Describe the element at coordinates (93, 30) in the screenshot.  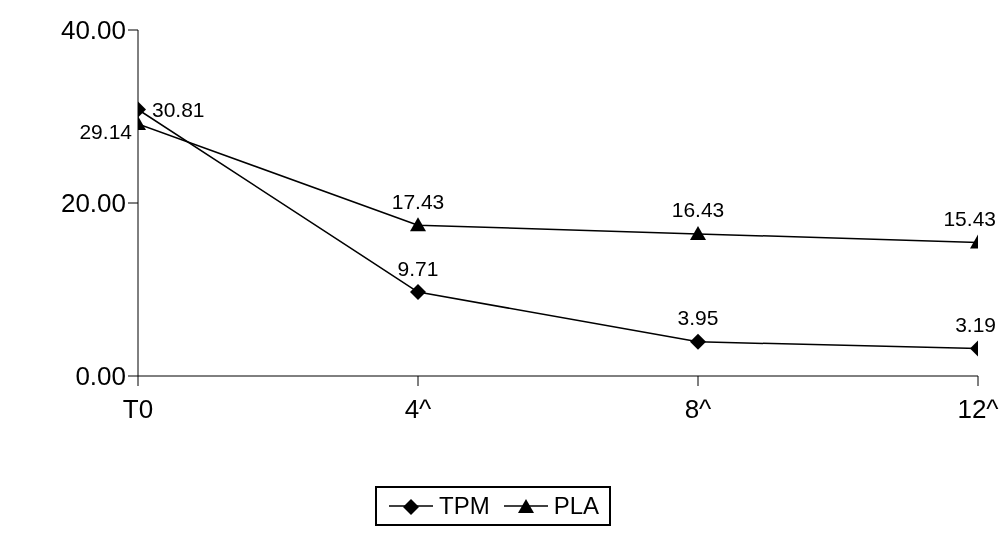
I see `y-tick-label: 40.00` at that location.